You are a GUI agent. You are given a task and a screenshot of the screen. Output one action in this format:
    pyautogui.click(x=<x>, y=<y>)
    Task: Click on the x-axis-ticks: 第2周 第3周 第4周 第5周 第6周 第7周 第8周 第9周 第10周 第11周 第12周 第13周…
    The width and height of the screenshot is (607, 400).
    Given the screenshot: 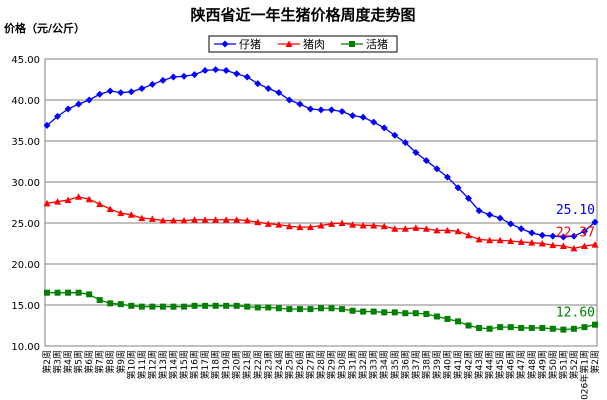 What is the action you would take?
    pyautogui.click(x=321, y=375)
    